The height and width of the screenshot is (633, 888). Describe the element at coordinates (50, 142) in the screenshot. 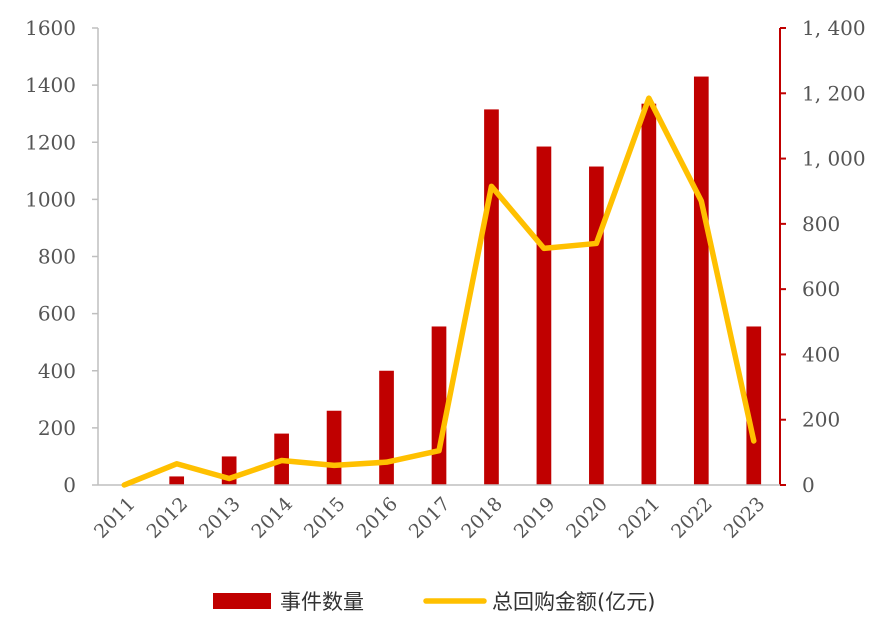

I see `left-tick-label: 1200` at that location.